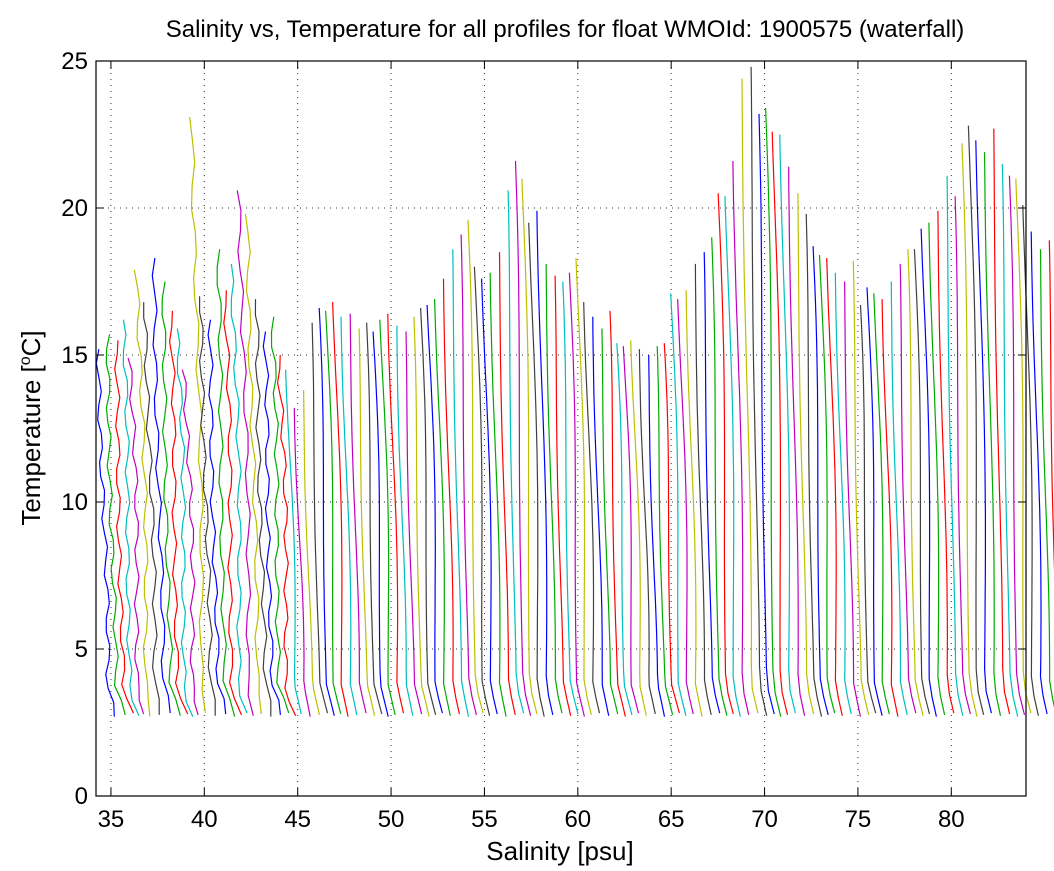  I want to click on x-axis-label: Salinity [psu], so click(559, 851).